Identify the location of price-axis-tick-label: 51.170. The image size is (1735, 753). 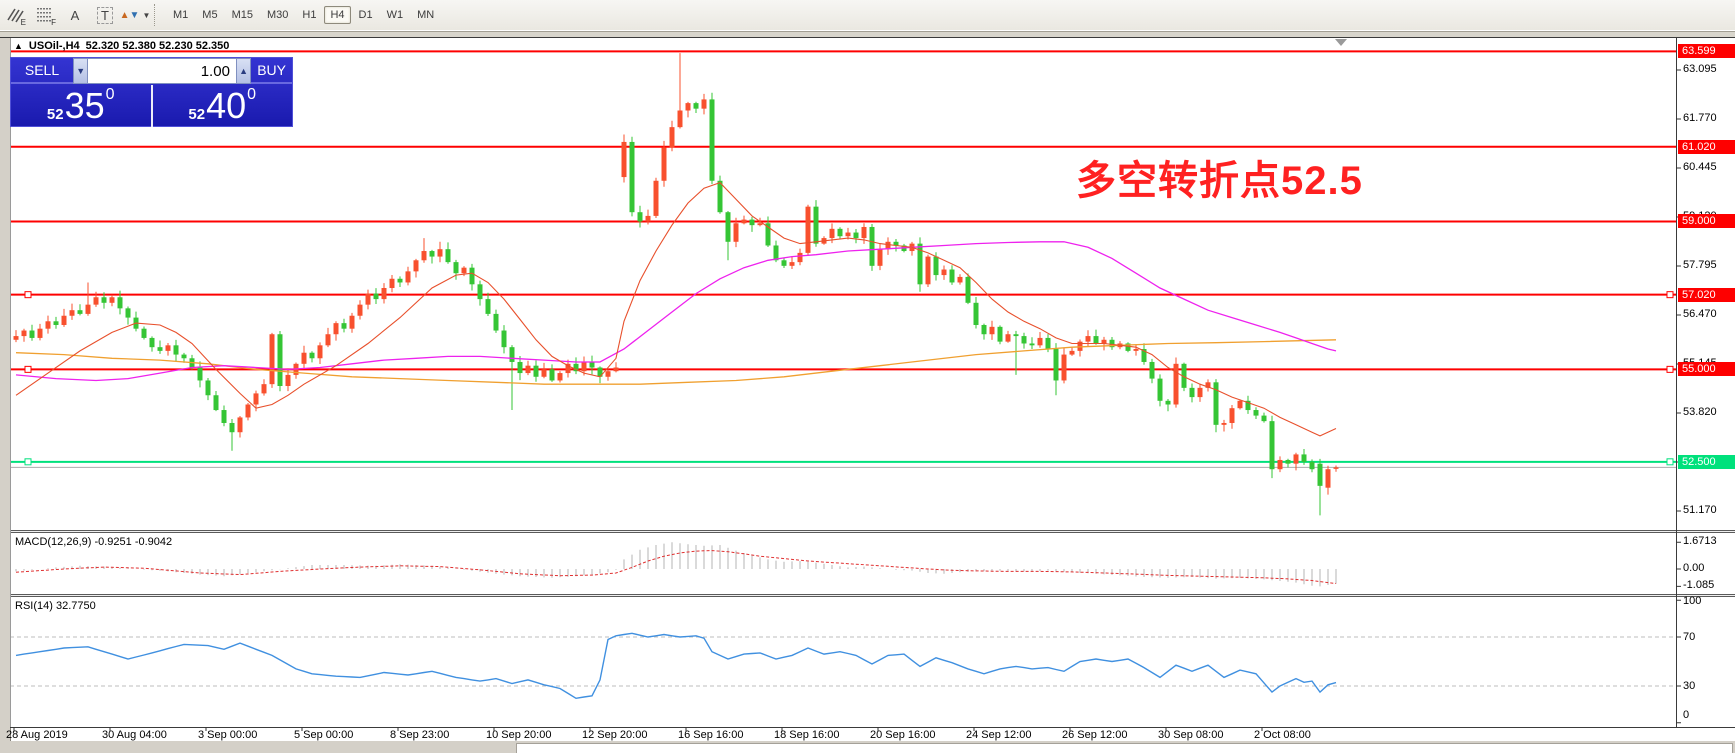
(1700, 509).